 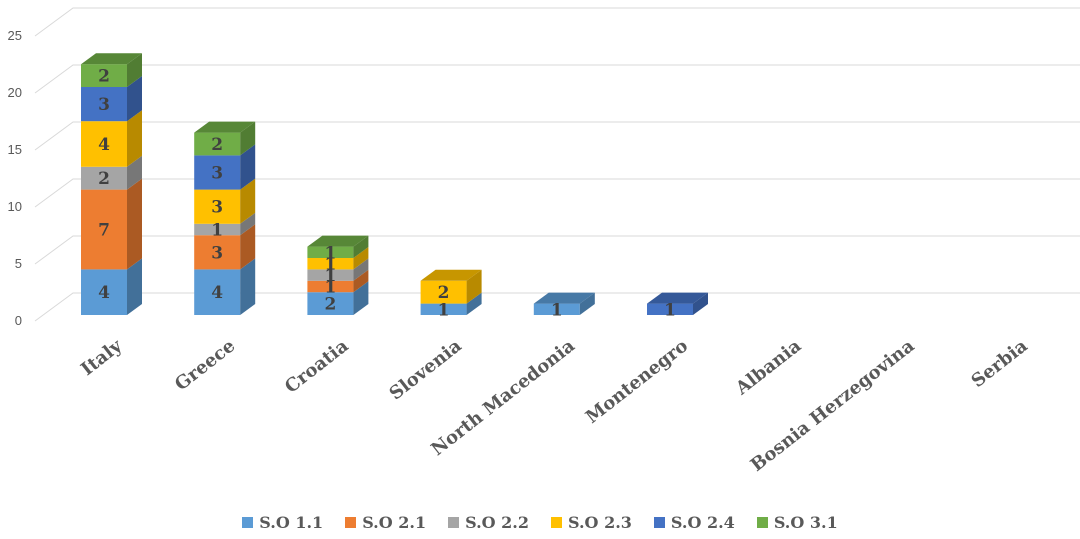 I want to click on category-label: Serbia, so click(x=1000, y=363).